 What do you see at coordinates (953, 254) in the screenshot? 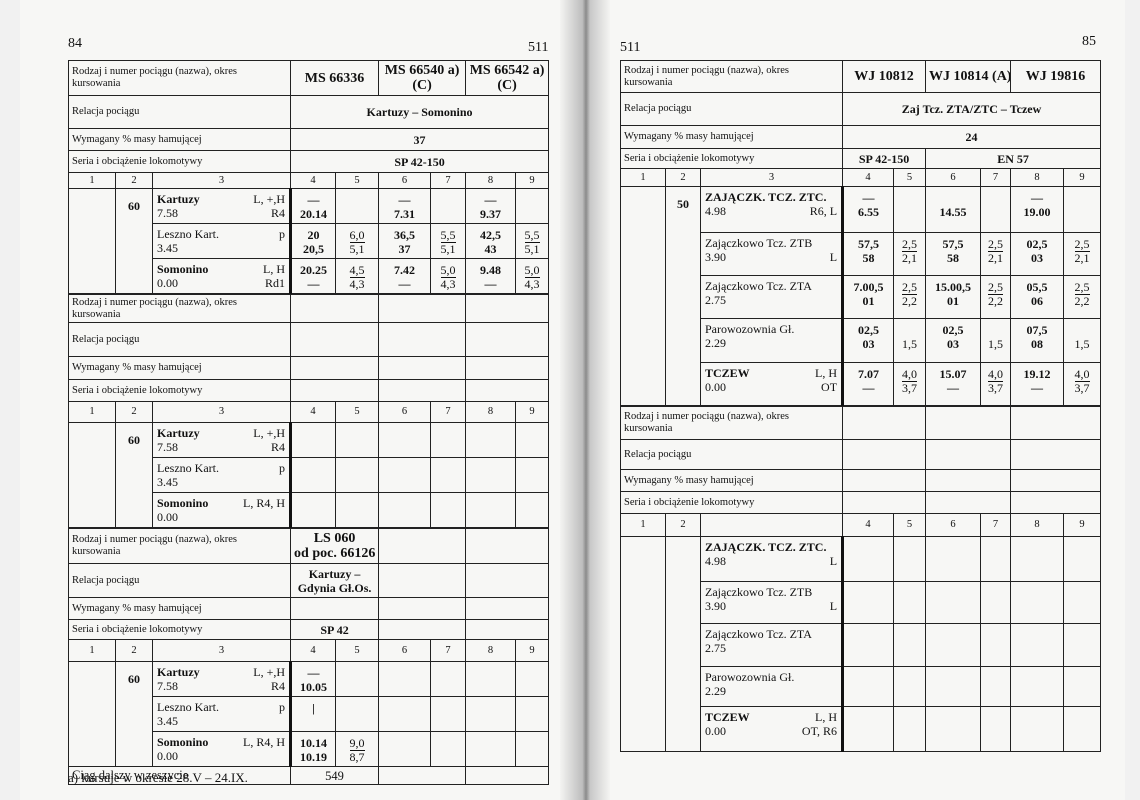
I see `time-cell: 57,5 58` at bounding box center [953, 254].